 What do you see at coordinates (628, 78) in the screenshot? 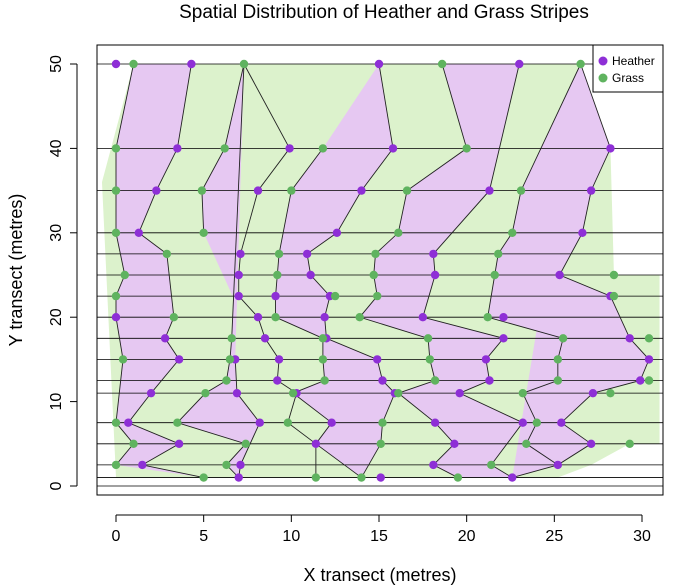
I see `legend-grass-label: Grass` at bounding box center [628, 78].